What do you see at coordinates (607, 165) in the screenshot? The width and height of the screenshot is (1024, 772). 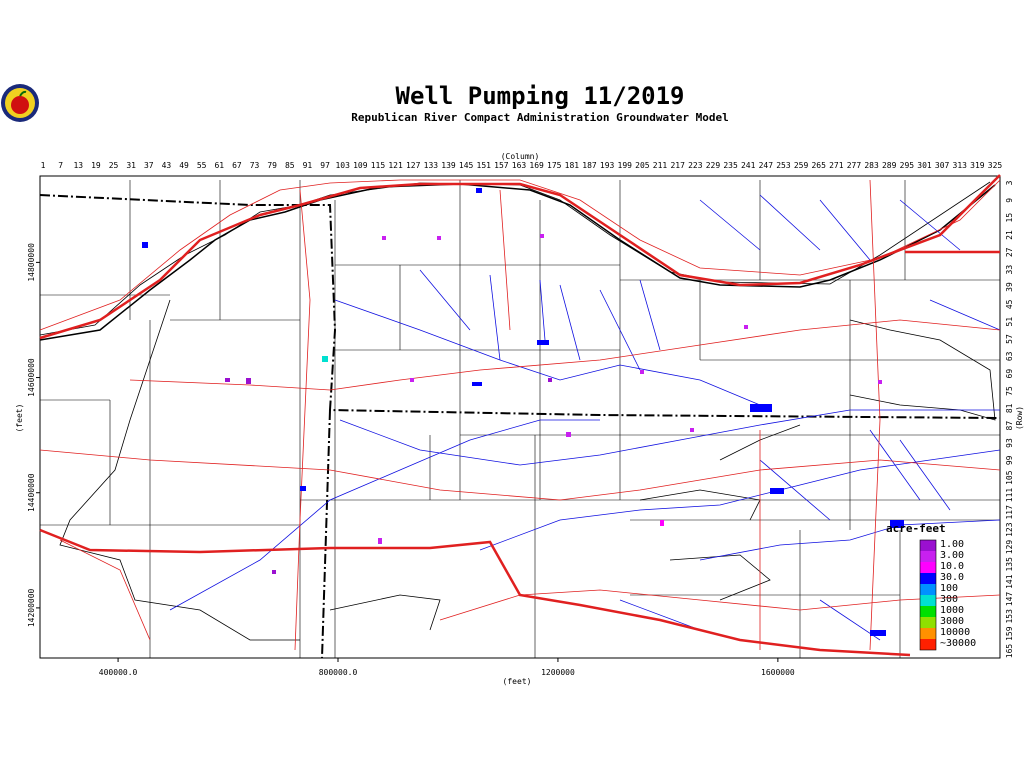 I see `column-label: 193` at bounding box center [607, 165].